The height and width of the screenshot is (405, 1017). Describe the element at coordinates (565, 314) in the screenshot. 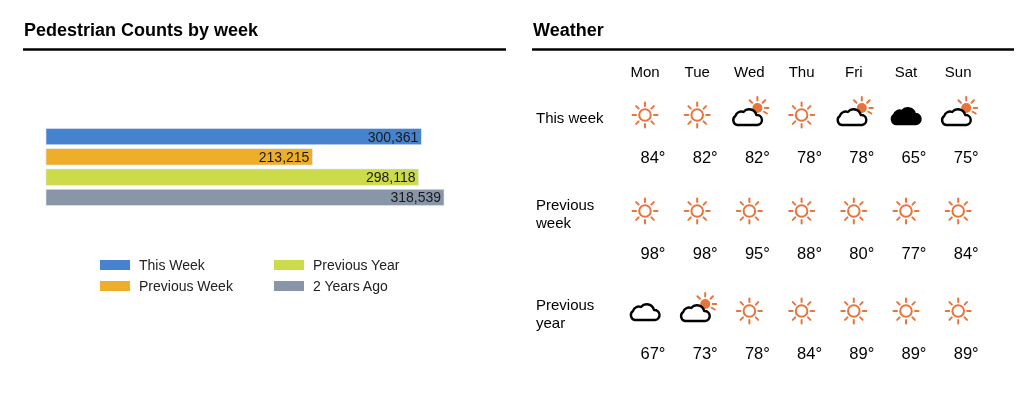

I see `category-label: Previous year` at that location.